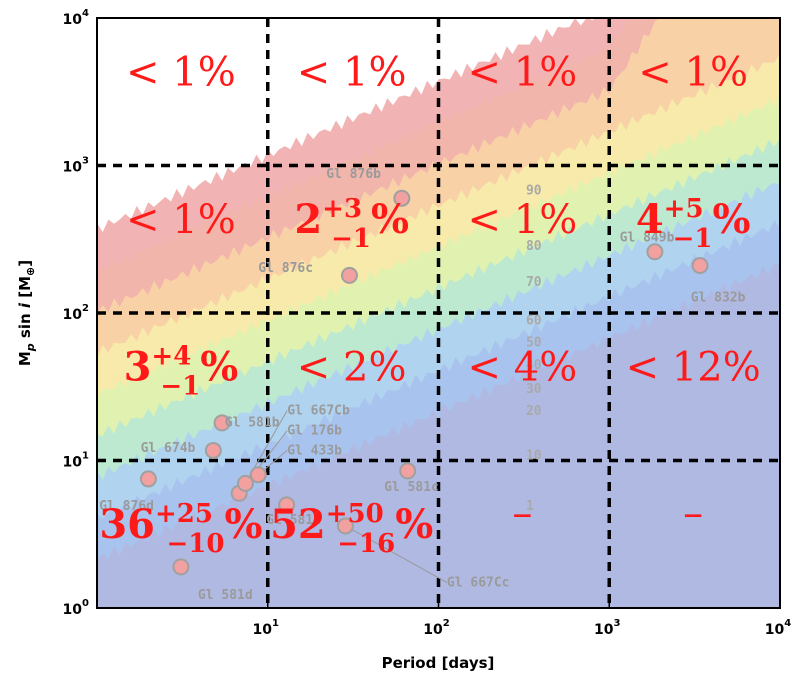 Image resolution: width=800 pixels, height=680 pixels. Describe the element at coordinates (438, 663) in the screenshot. I see `x-axis-label: Period [days]` at that location.